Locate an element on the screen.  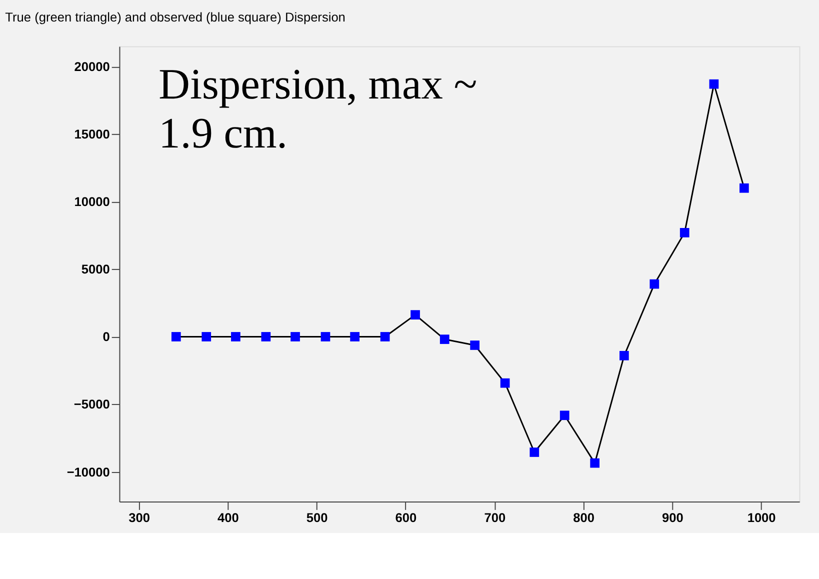
y-tick-label: 20000 is located at coordinates (92, 66).